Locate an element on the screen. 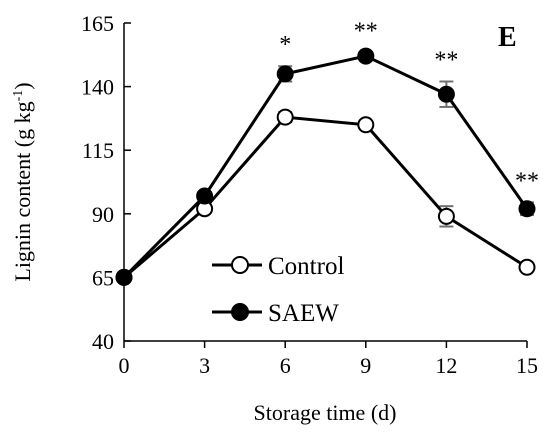 This screenshot has height=438, width=550. significance-marker: * is located at coordinates (285, 45).